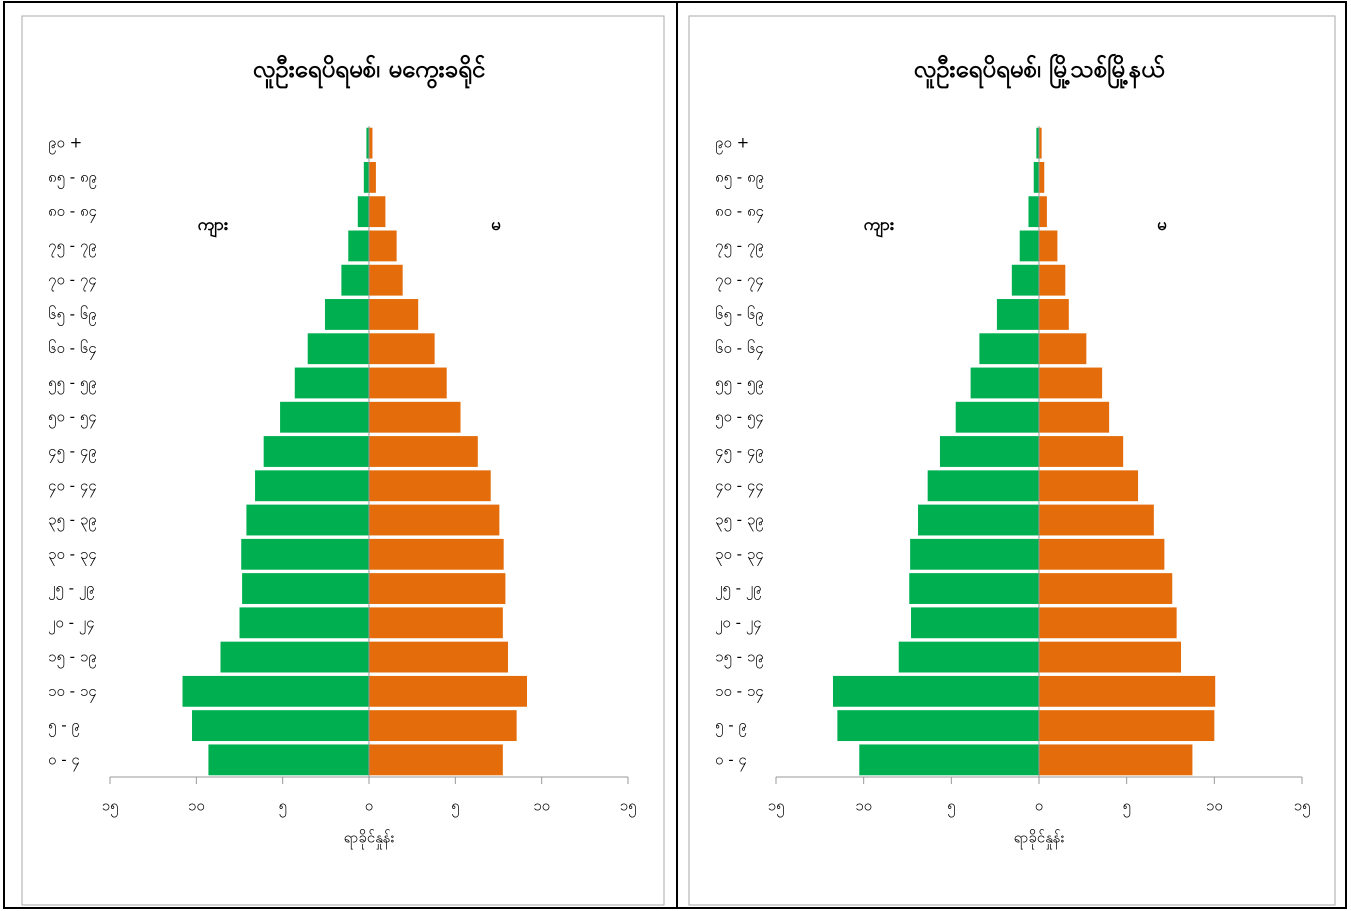  I want to click on y-tick-label: ၅ - ၉, so click(731, 726).